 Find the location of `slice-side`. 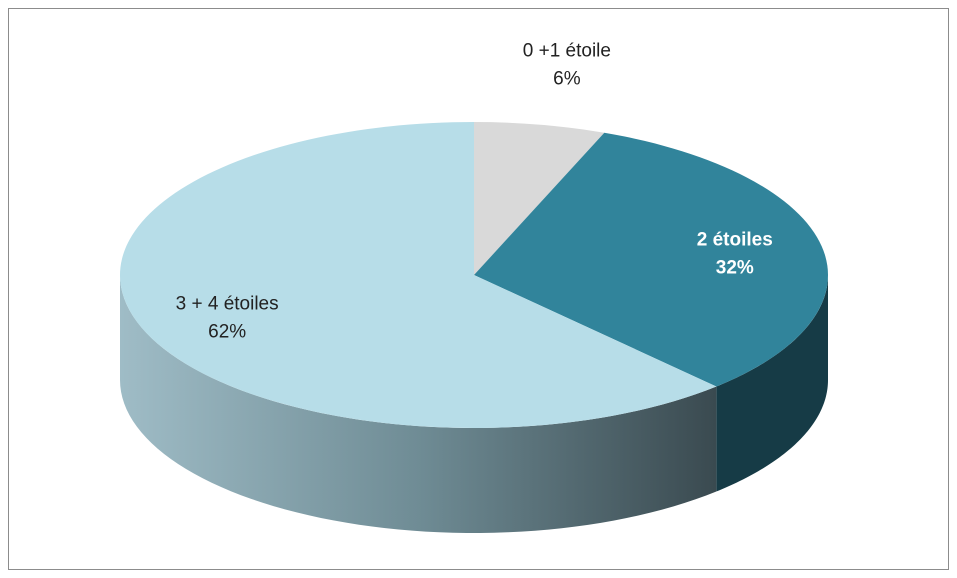

slice-side is located at coordinates (772, 383).